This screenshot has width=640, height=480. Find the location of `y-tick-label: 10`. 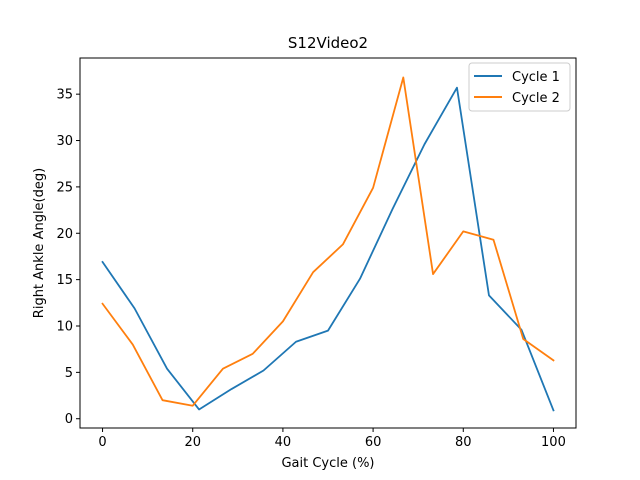

y-tick-label: 10 is located at coordinates (64, 326).